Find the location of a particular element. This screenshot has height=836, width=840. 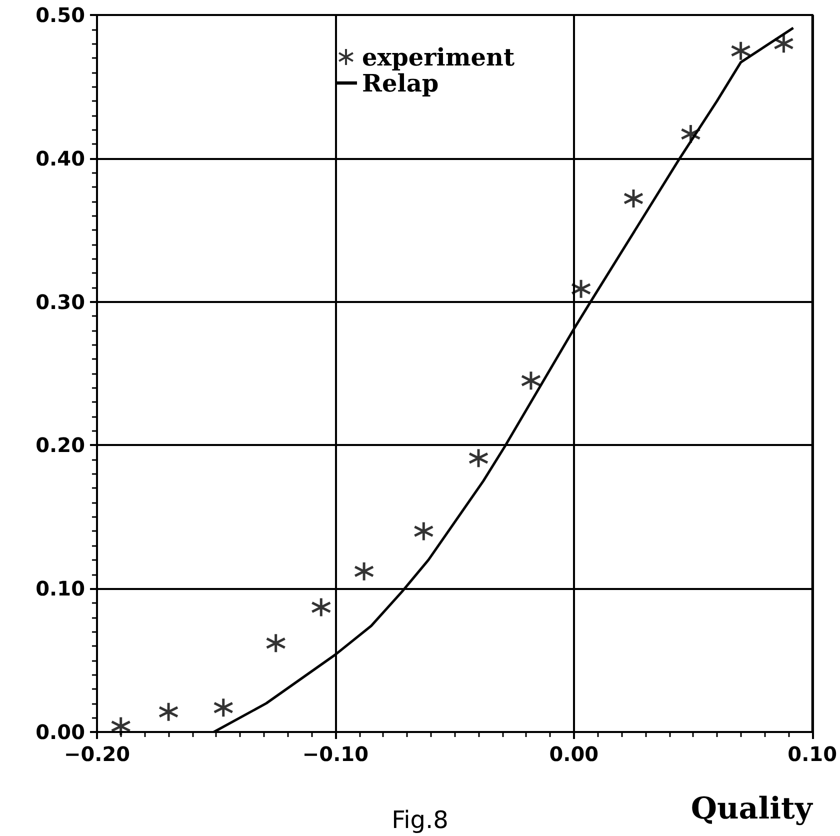

y-tick-label: 0.10 is located at coordinates (60, 588).